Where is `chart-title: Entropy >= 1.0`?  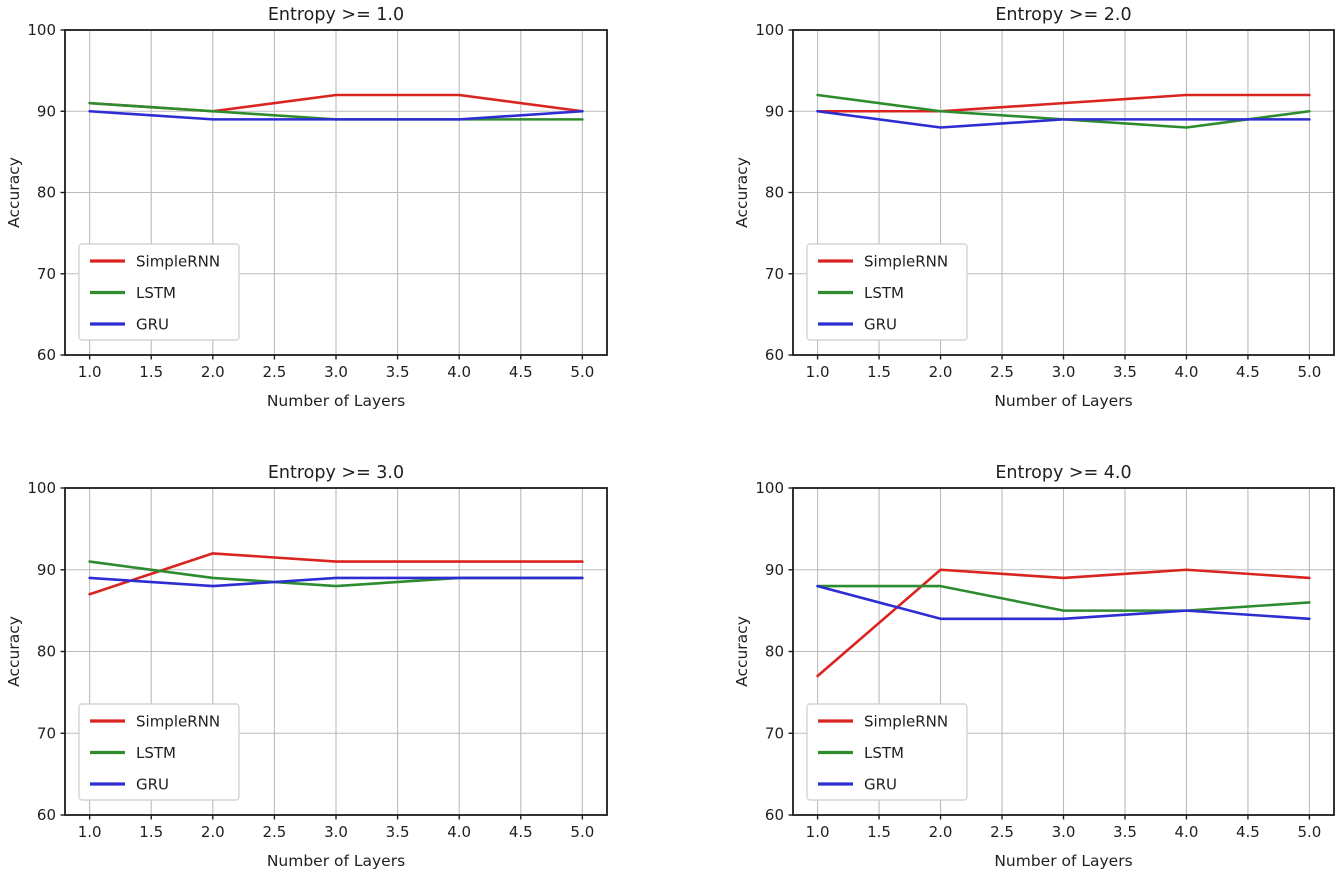
chart-title: Entropy >= 1.0 is located at coordinates (336, 15).